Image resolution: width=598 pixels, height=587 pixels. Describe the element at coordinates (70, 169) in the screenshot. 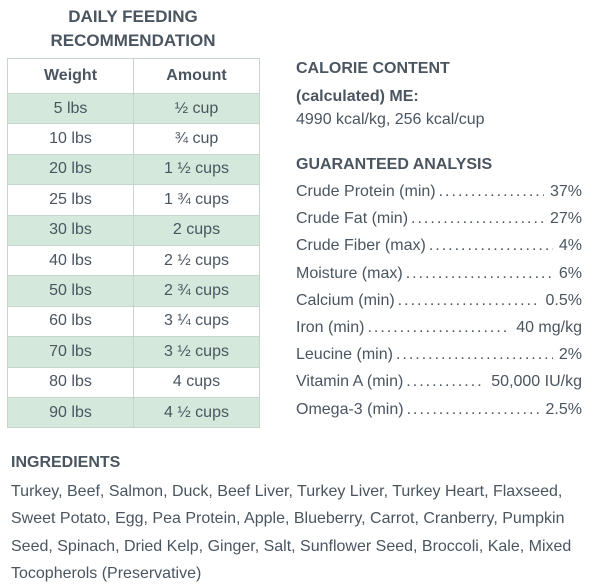

I see `weight-cell: 20 lbs` at that location.